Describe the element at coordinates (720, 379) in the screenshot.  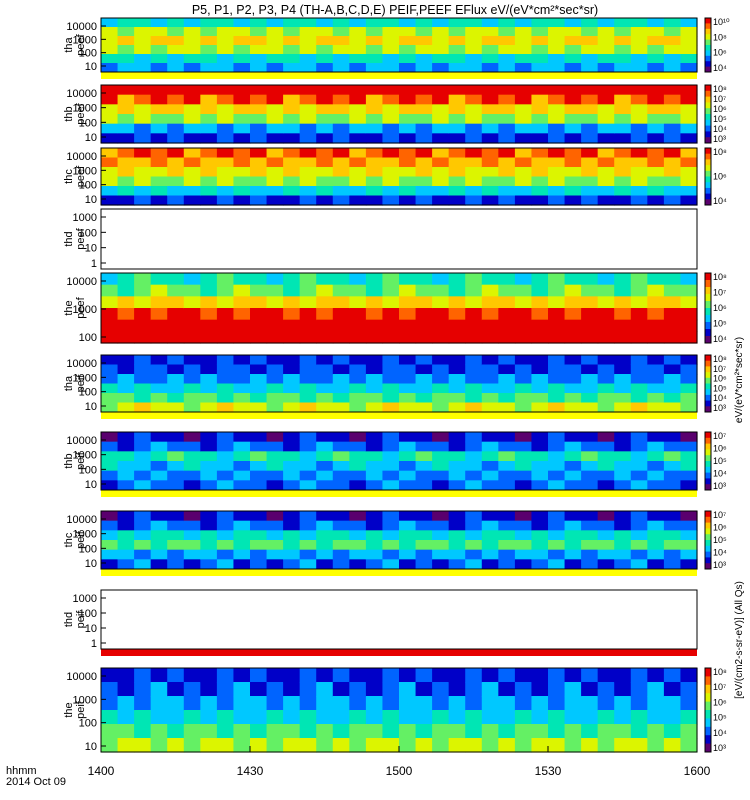
I see `colorbar-tick-label: 10⁶` at that location.